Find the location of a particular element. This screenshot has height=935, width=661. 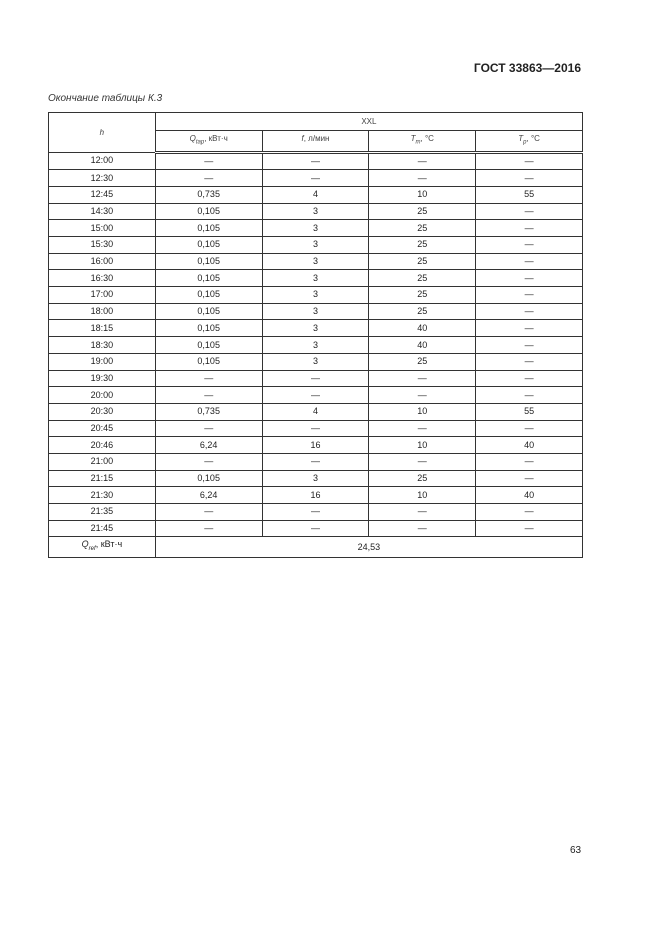

table-row: 20:45— — — — is located at coordinates (315, 428).